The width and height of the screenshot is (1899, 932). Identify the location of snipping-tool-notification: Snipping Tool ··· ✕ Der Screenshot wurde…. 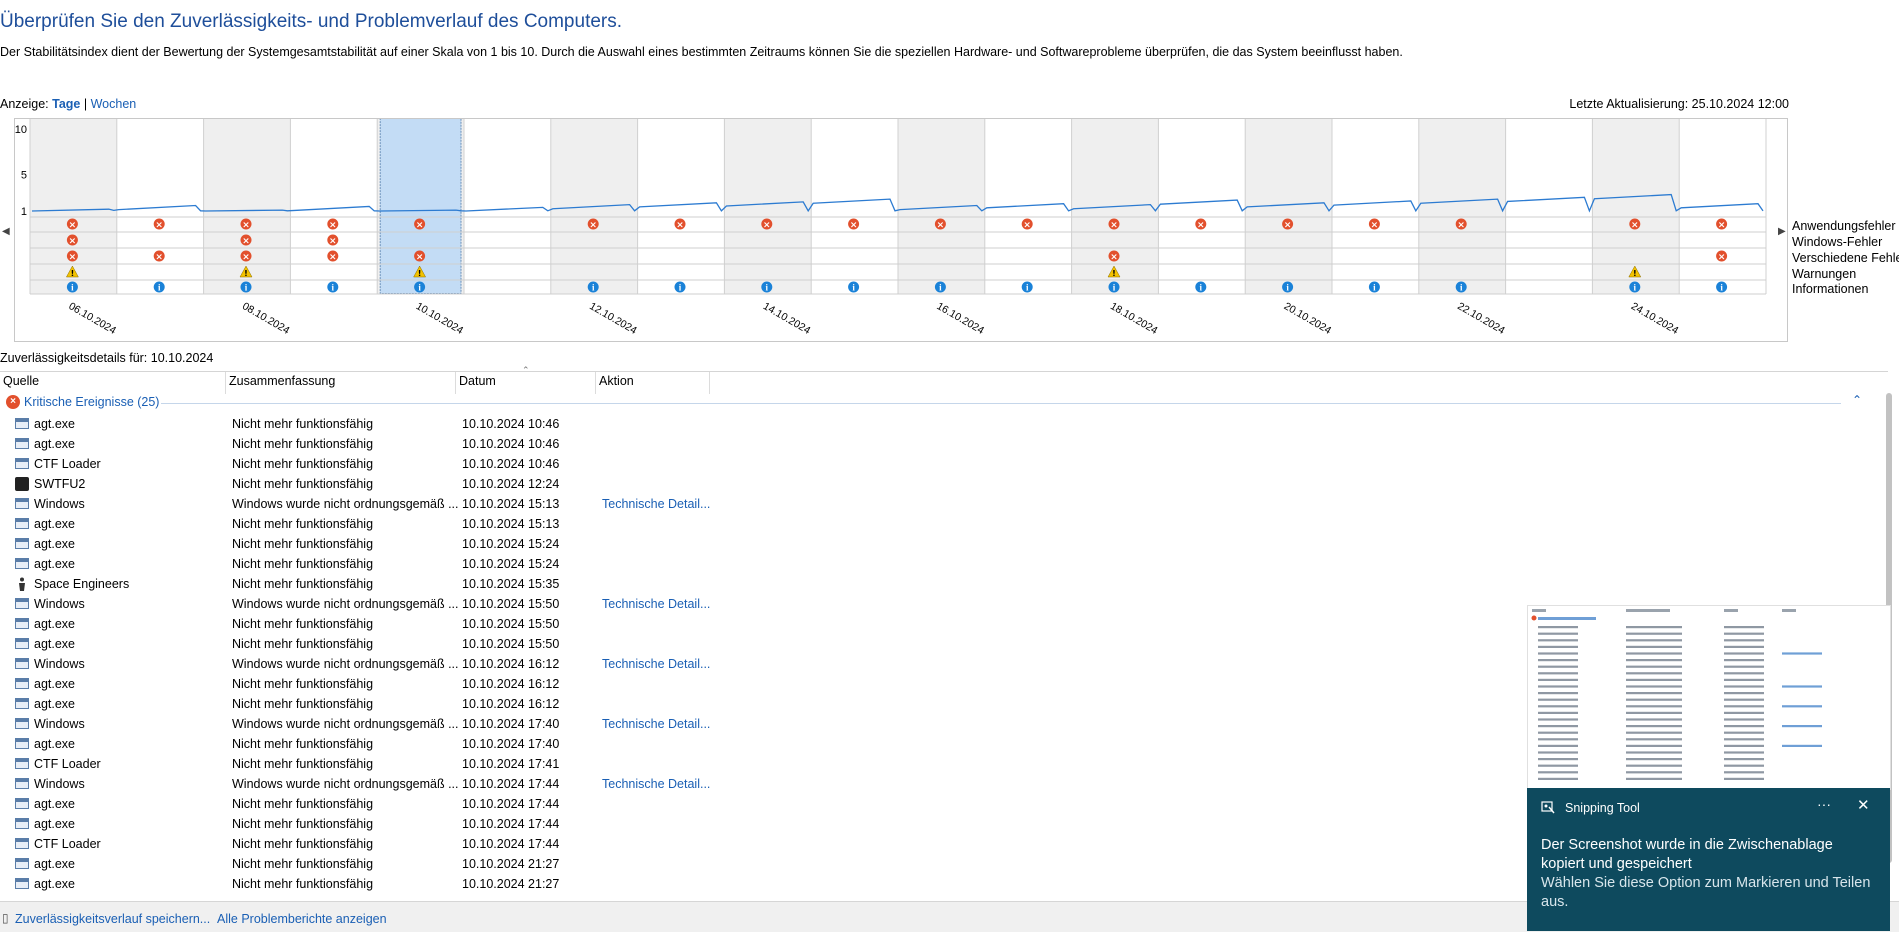
(1708, 859).